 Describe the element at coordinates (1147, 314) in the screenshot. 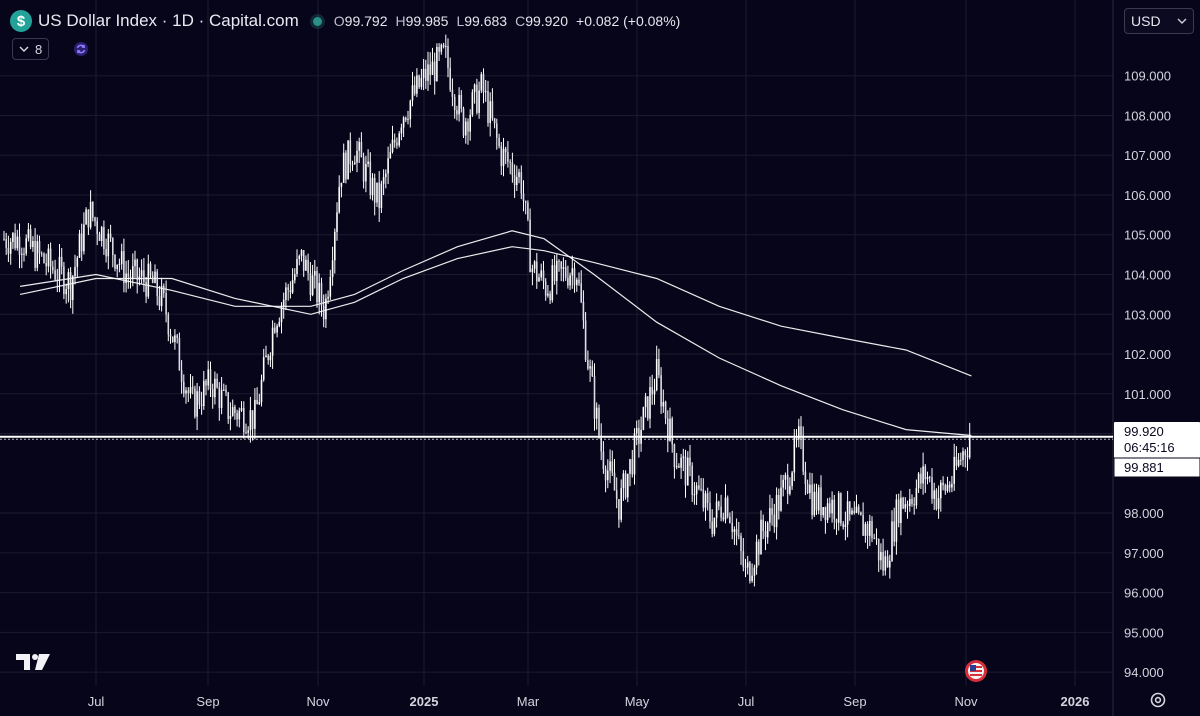

I see `y-tick-label: 103.000` at that location.